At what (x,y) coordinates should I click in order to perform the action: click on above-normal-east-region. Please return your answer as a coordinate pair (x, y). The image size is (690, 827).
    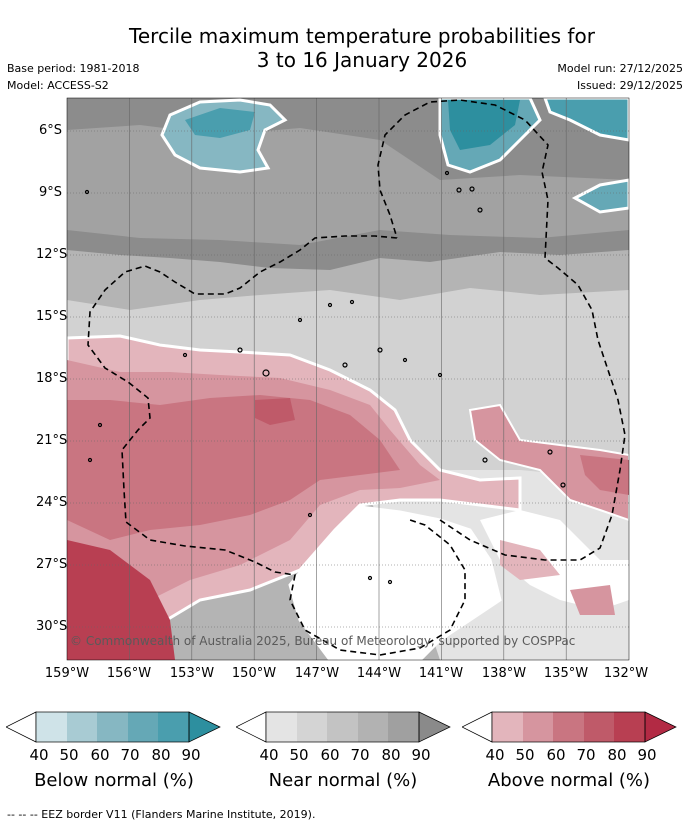
    Looking at the image, I should click on (548, 462).